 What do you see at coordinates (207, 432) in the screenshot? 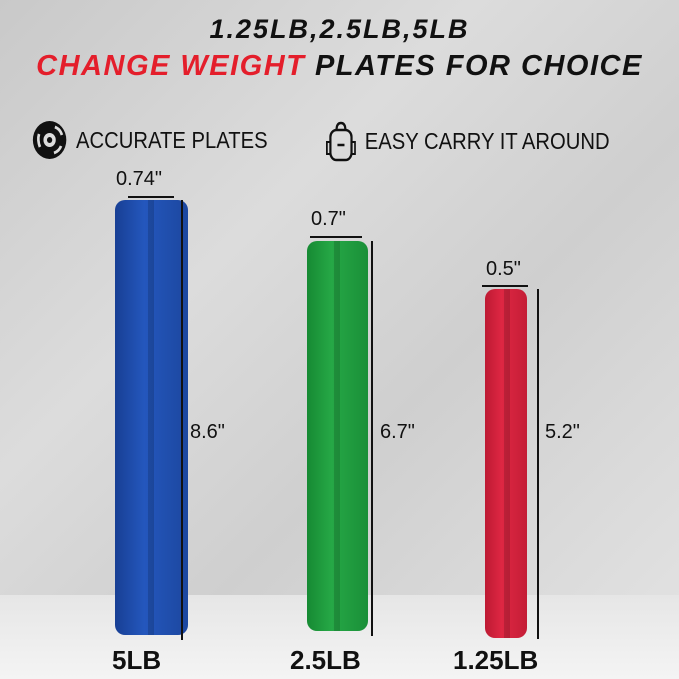
I see `plate-5lb-diameter: 8.6"` at bounding box center [207, 432].